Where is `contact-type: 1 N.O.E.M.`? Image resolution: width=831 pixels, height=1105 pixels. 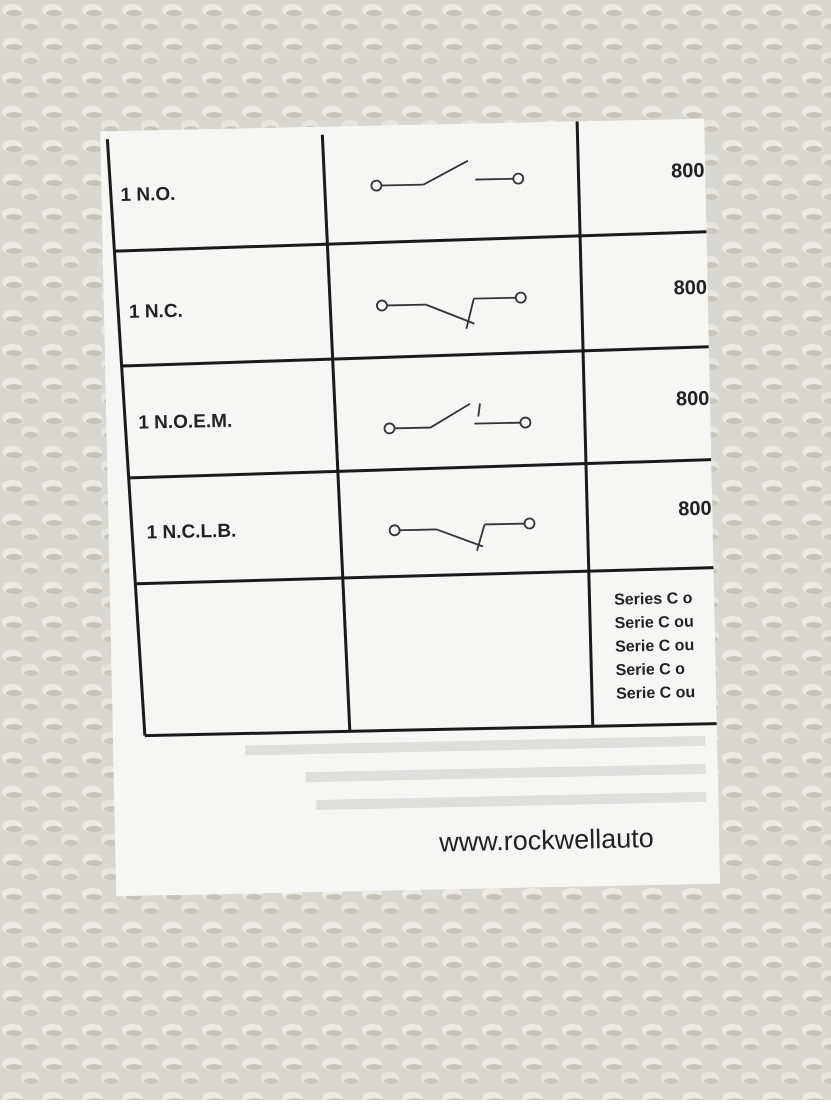 contact-type: 1 N.O.E.M. is located at coordinates (185, 422).